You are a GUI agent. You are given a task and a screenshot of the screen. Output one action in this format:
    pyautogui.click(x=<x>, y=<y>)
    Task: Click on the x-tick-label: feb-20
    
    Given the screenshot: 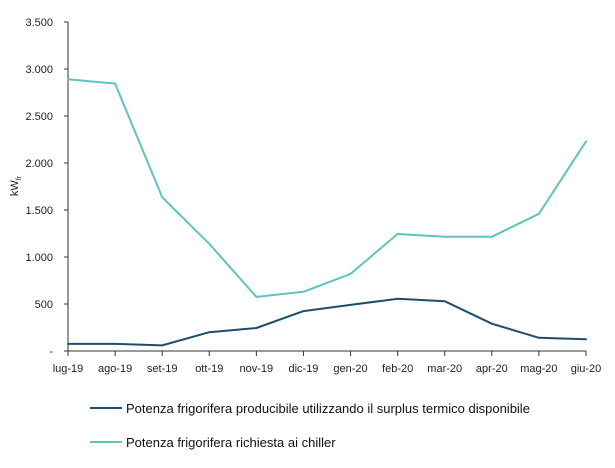 What is the action you would take?
    pyautogui.click(x=397, y=369)
    